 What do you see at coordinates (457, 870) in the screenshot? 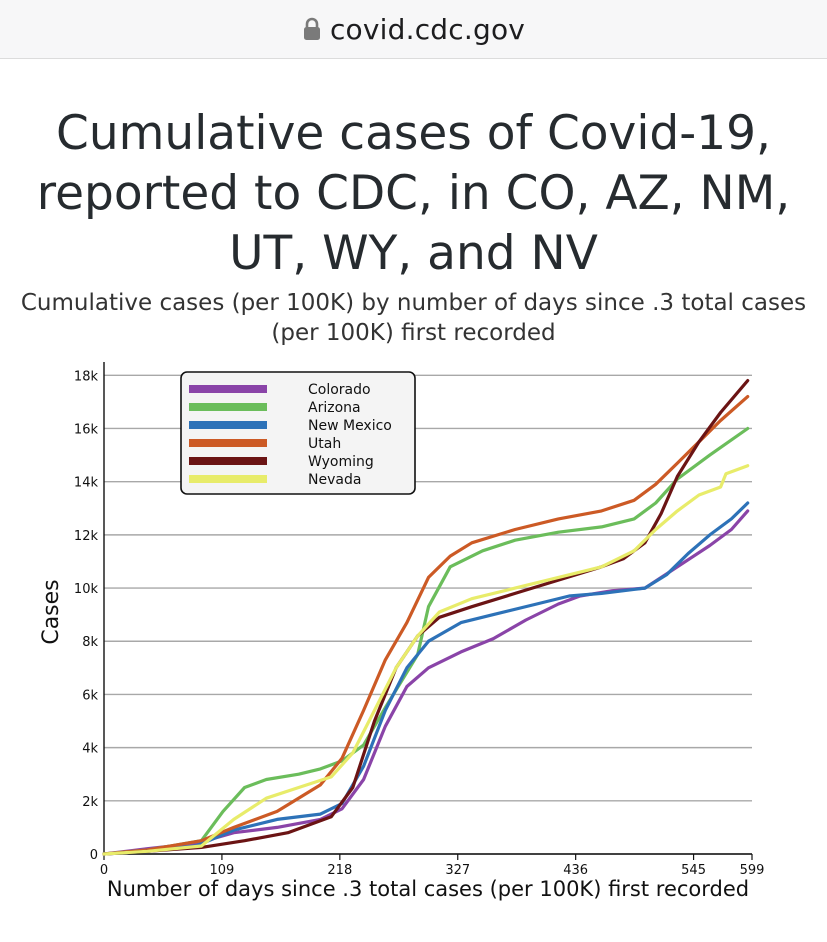
I see `x-tick-label: 327` at bounding box center [457, 870].